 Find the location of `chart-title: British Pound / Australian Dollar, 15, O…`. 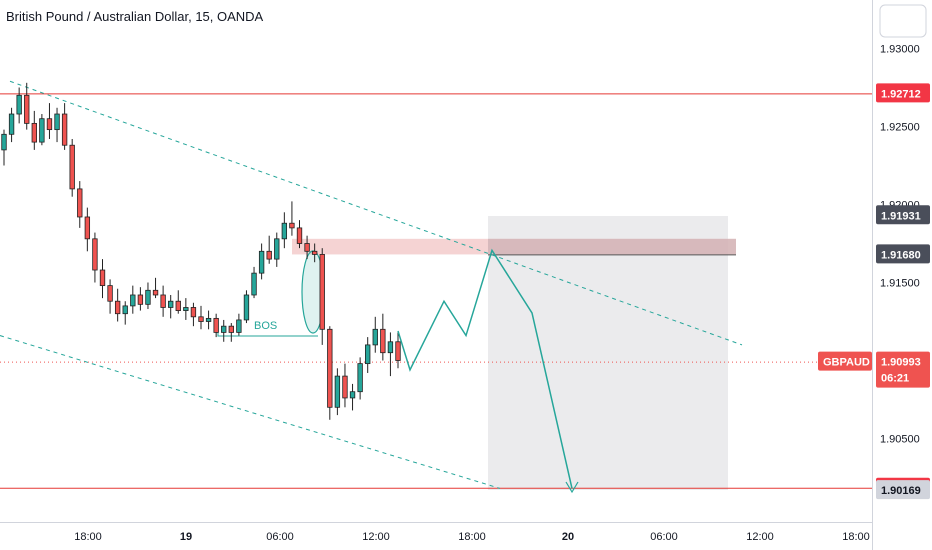

chart-title: British Pound / Australian Dollar, 15, O… is located at coordinates (135, 16).